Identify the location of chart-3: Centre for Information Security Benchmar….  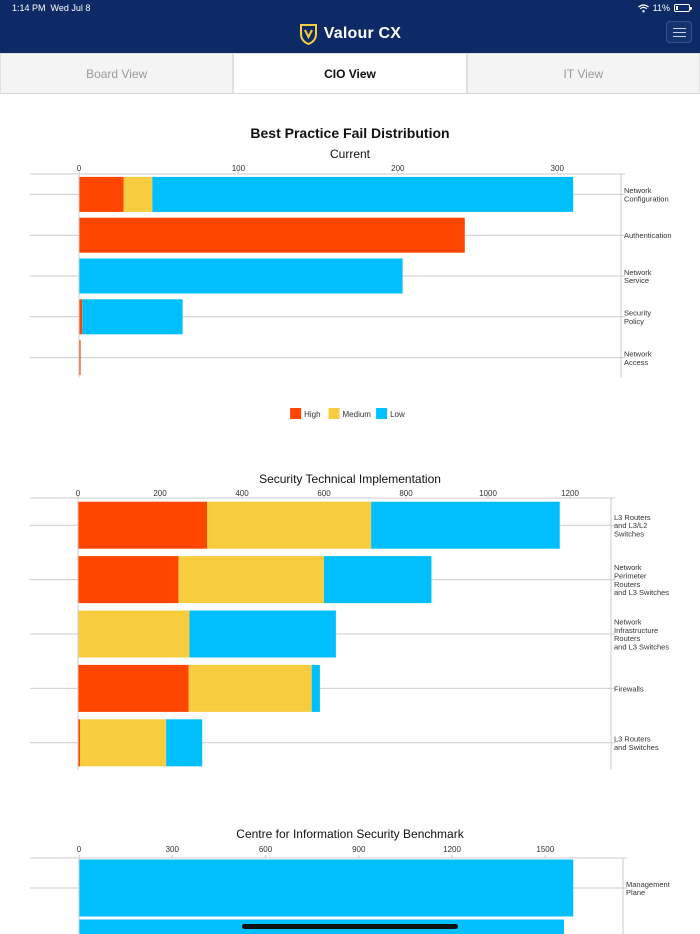
(350, 880).